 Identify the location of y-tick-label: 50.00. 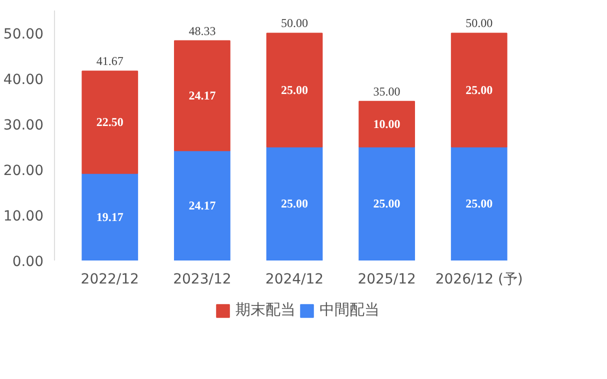
(23, 34).